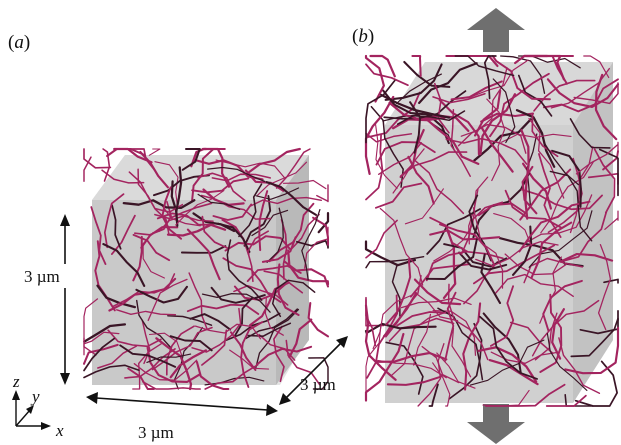 The image size is (621, 445). What do you see at coordinates (38, 406) in the screenshot?
I see `axis-triad: z y x` at bounding box center [38, 406].